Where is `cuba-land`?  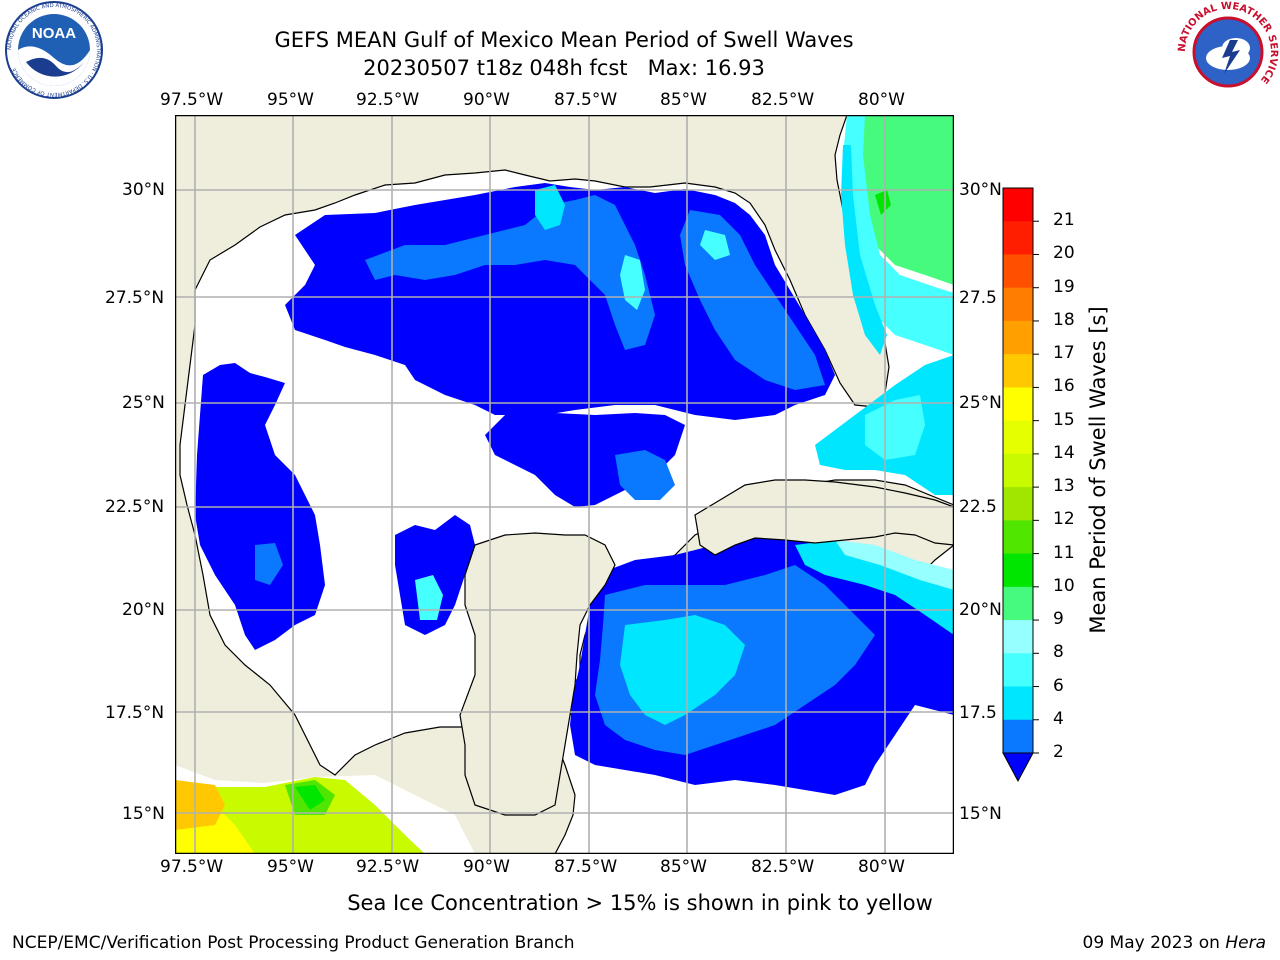 cuba-land is located at coordinates (824, 517).